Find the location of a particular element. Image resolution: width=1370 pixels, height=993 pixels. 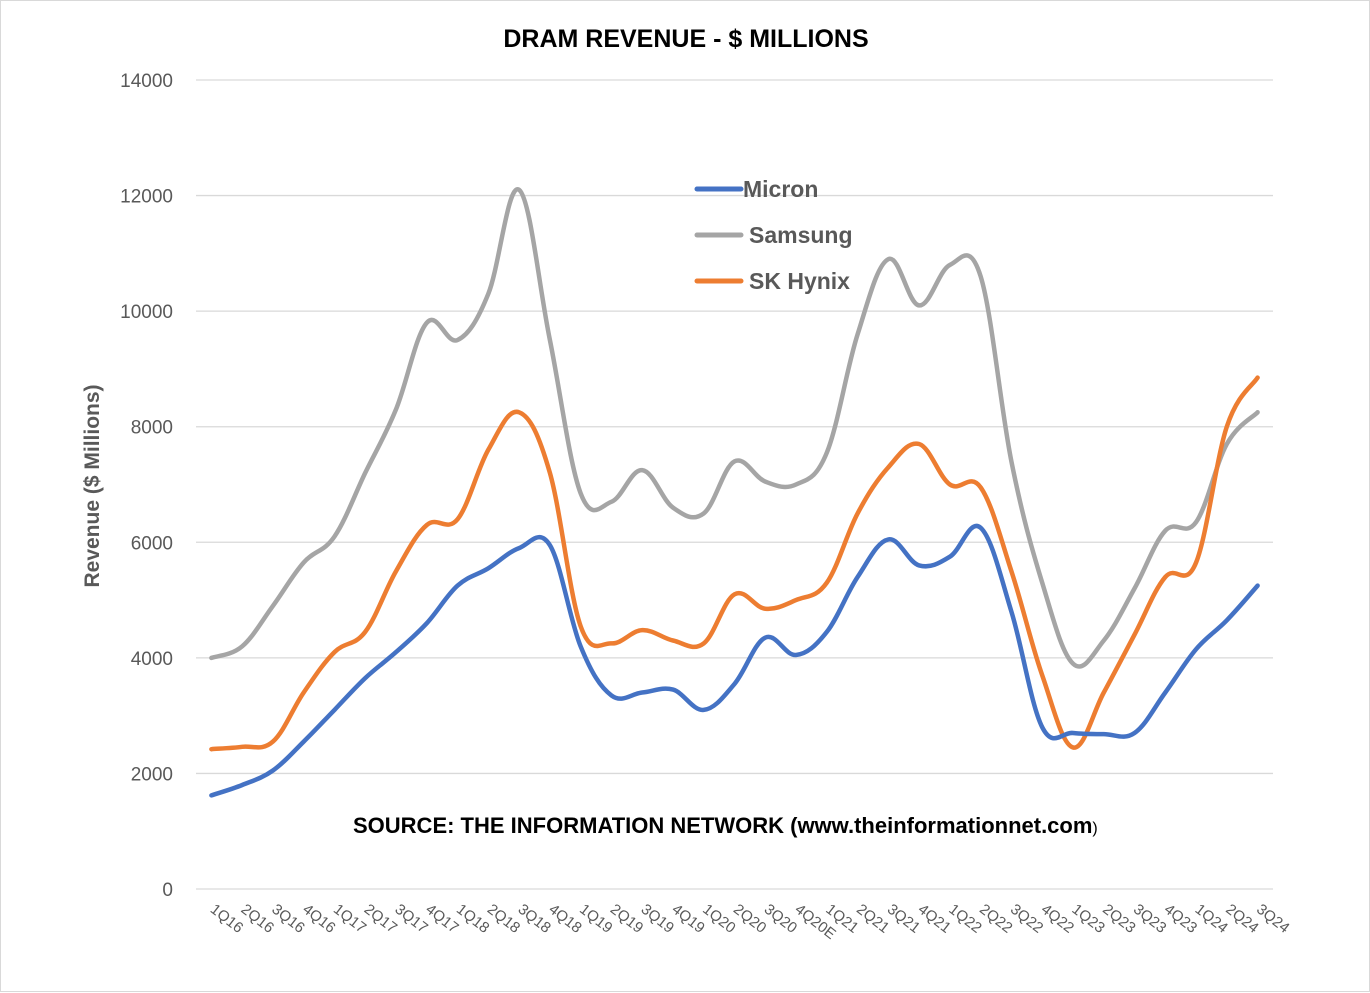

y-tick-label: 12000 is located at coordinates (146, 197).